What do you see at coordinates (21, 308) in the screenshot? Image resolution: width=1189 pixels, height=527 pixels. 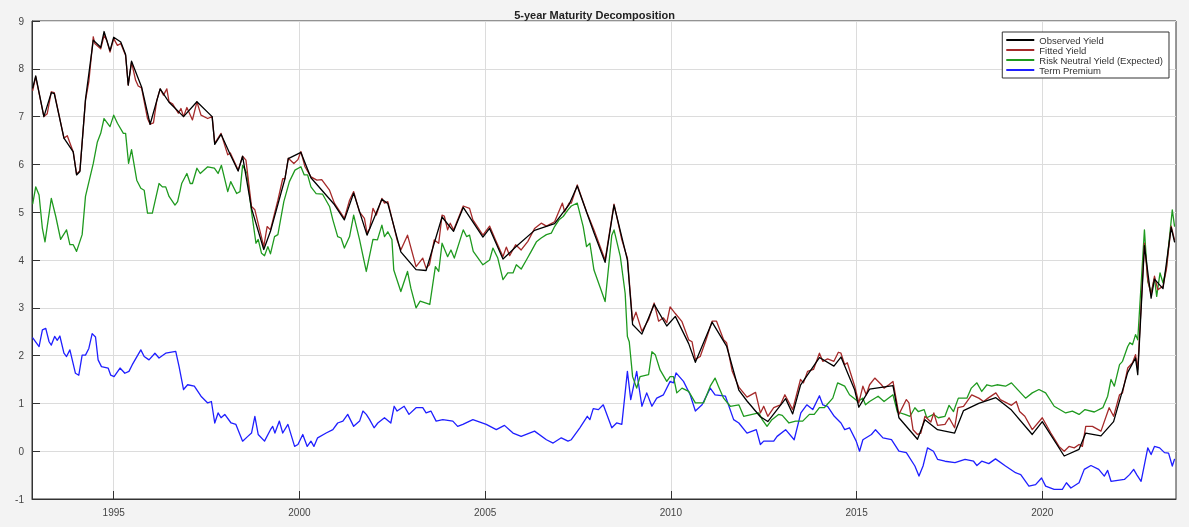 I see `y-tick-label: 3` at bounding box center [21, 308].